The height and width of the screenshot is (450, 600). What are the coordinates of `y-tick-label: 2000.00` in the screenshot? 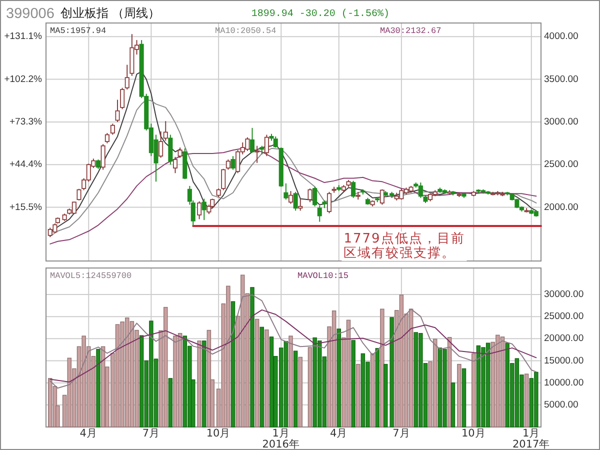 It's located at (561, 207).